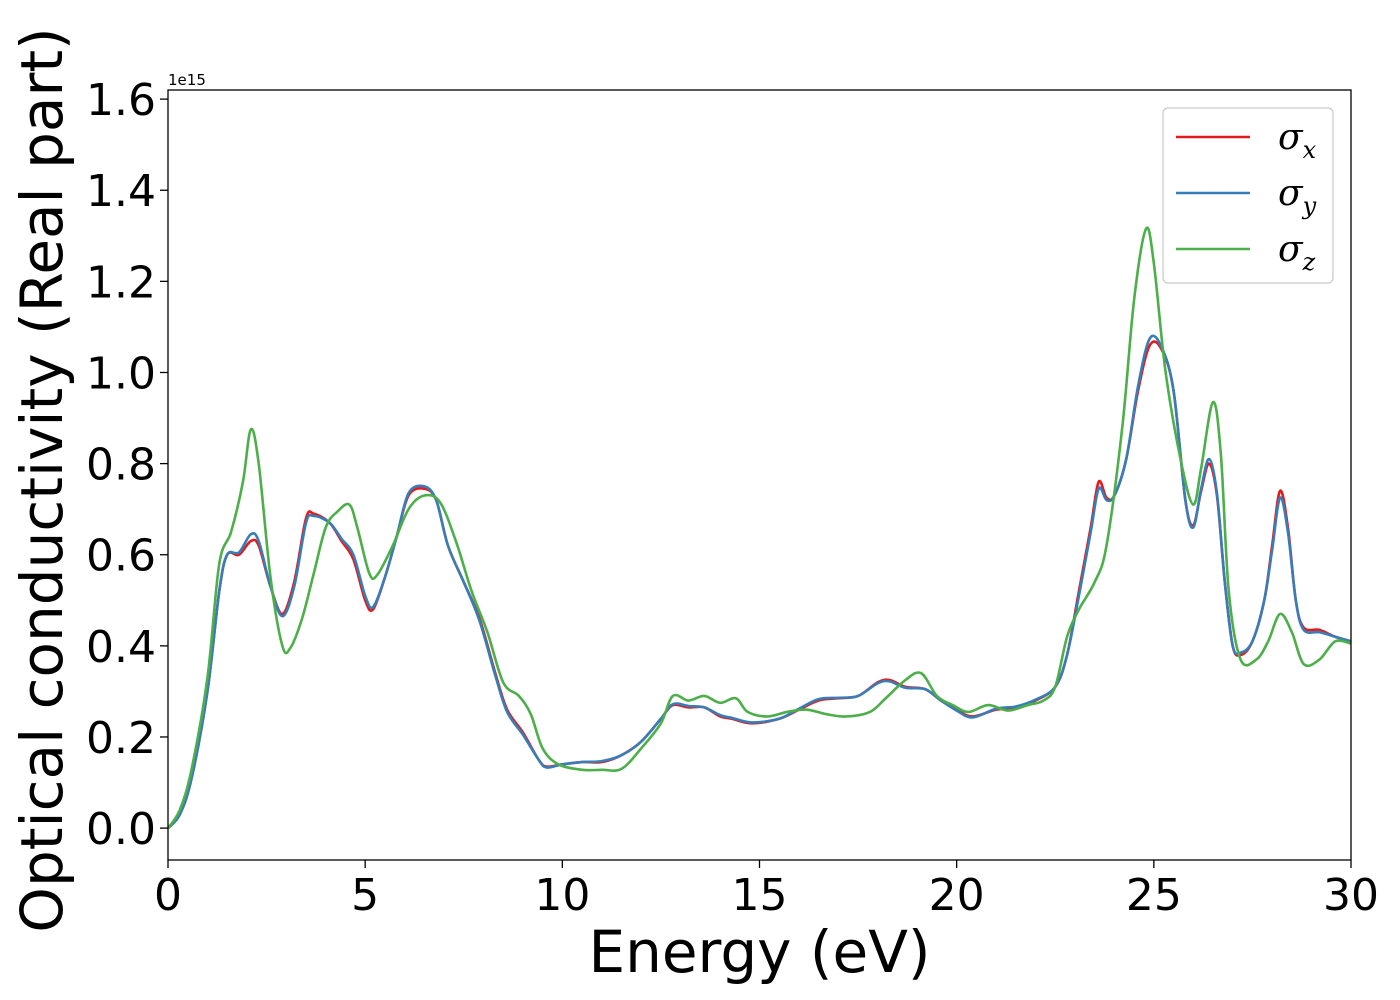  Describe the element at coordinates (365, 895) in the screenshot. I see `x-tick-label: 5` at that location.